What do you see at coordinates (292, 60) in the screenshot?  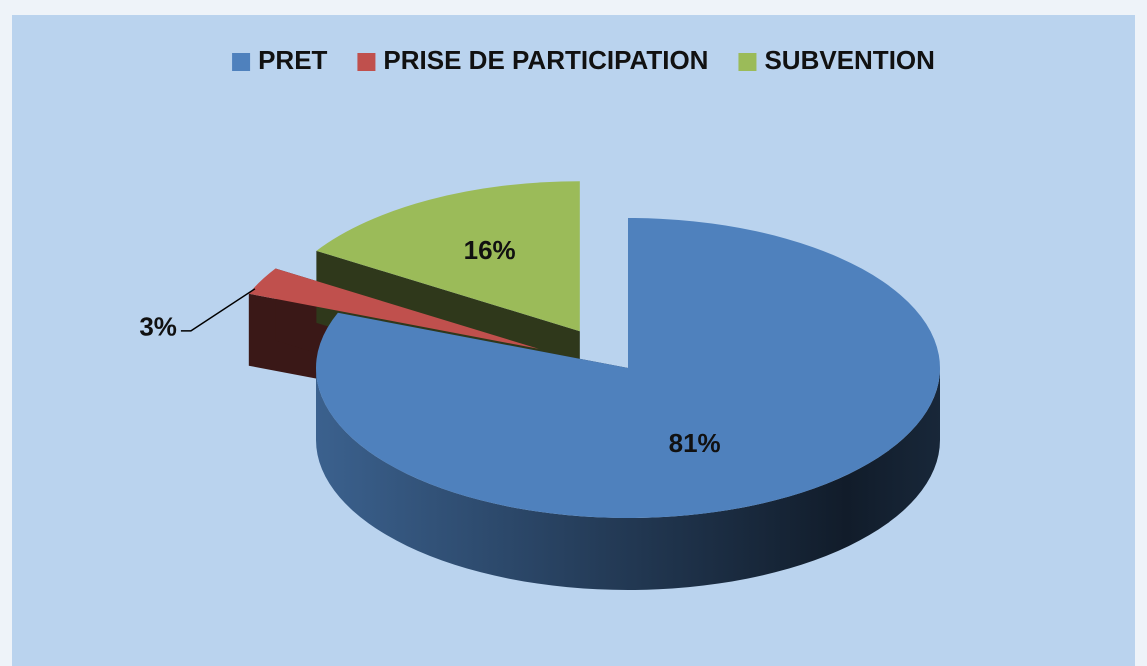 I see `legend-label: PRET` at bounding box center [292, 60].